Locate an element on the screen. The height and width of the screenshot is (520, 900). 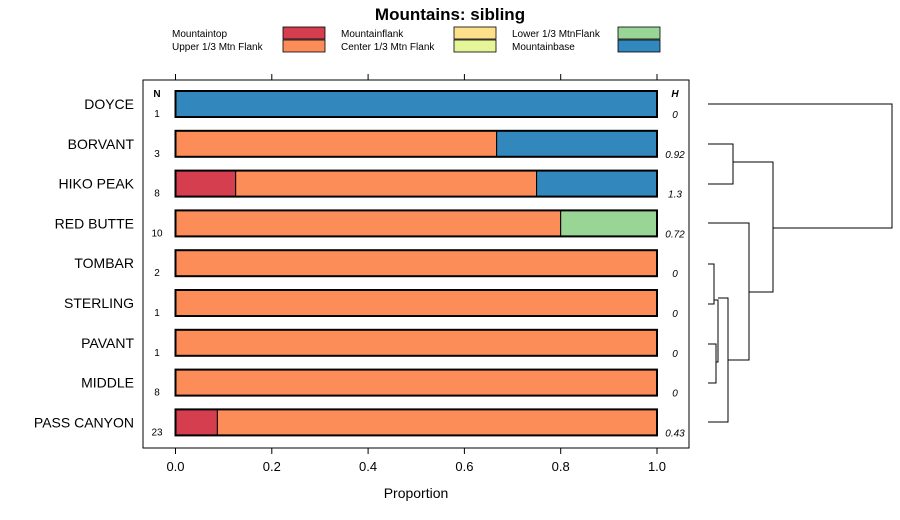
bar-borvant-upper-1-3-mtn-flank is located at coordinates (336, 144).